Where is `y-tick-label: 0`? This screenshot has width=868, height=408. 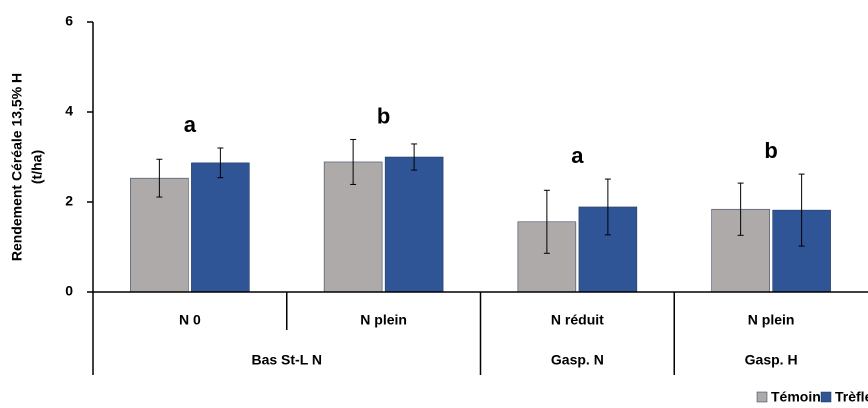
y-tick-label: 0 is located at coordinates (69, 291).